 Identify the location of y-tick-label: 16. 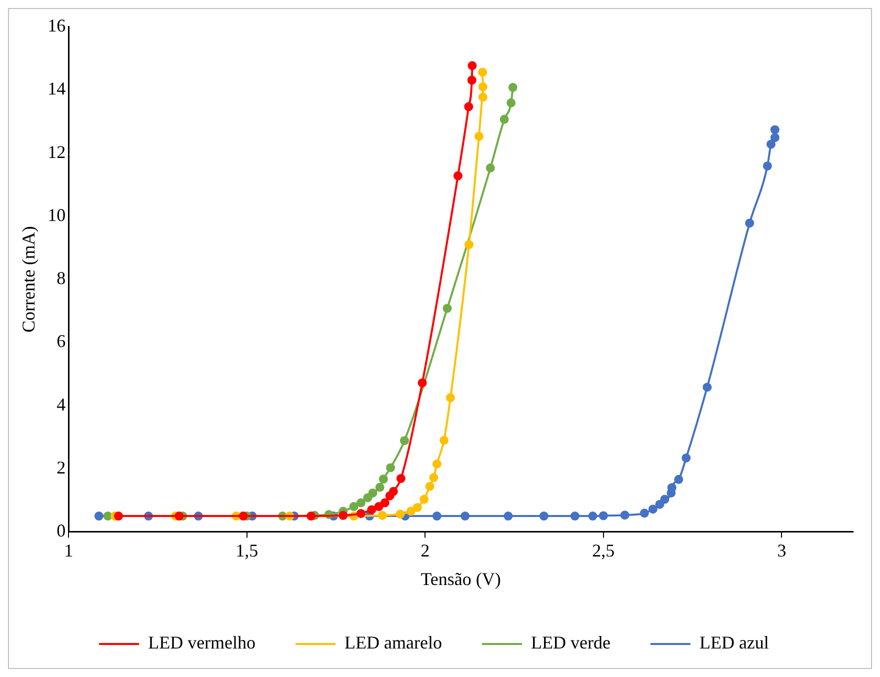
(57, 26).